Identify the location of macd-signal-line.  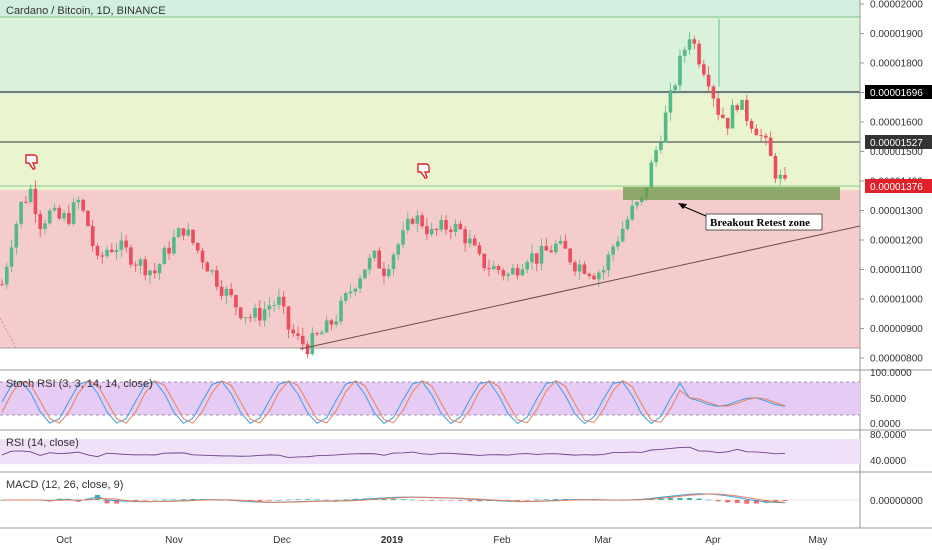
(394, 498).